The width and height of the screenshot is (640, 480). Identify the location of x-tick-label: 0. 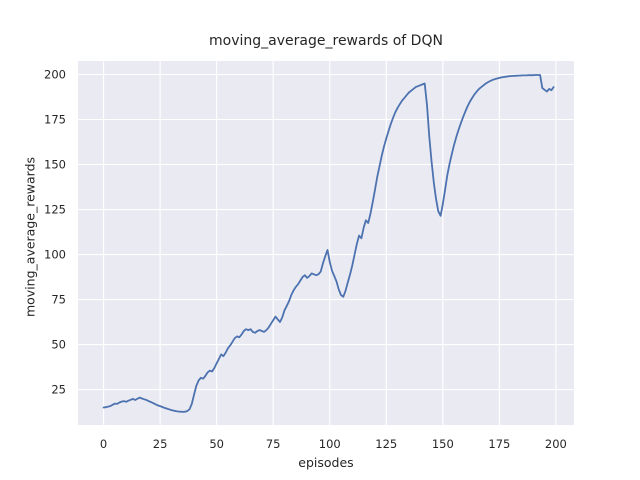
(103, 444).